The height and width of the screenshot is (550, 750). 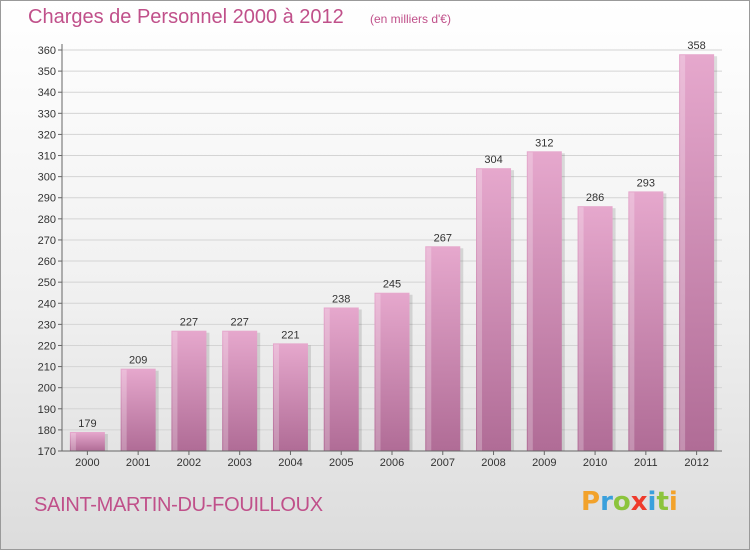 What do you see at coordinates (47, 199) in the screenshot?
I see `y-tick-label: 290` at bounding box center [47, 199].